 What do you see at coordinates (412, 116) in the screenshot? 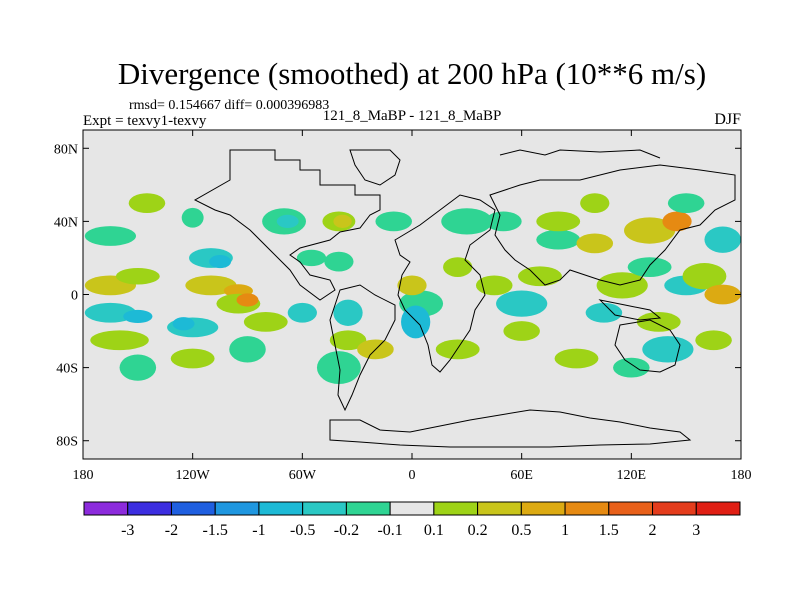
I see `subtitle-text: 121_8_MaBP - 121_8_MaBP` at bounding box center [412, 116].